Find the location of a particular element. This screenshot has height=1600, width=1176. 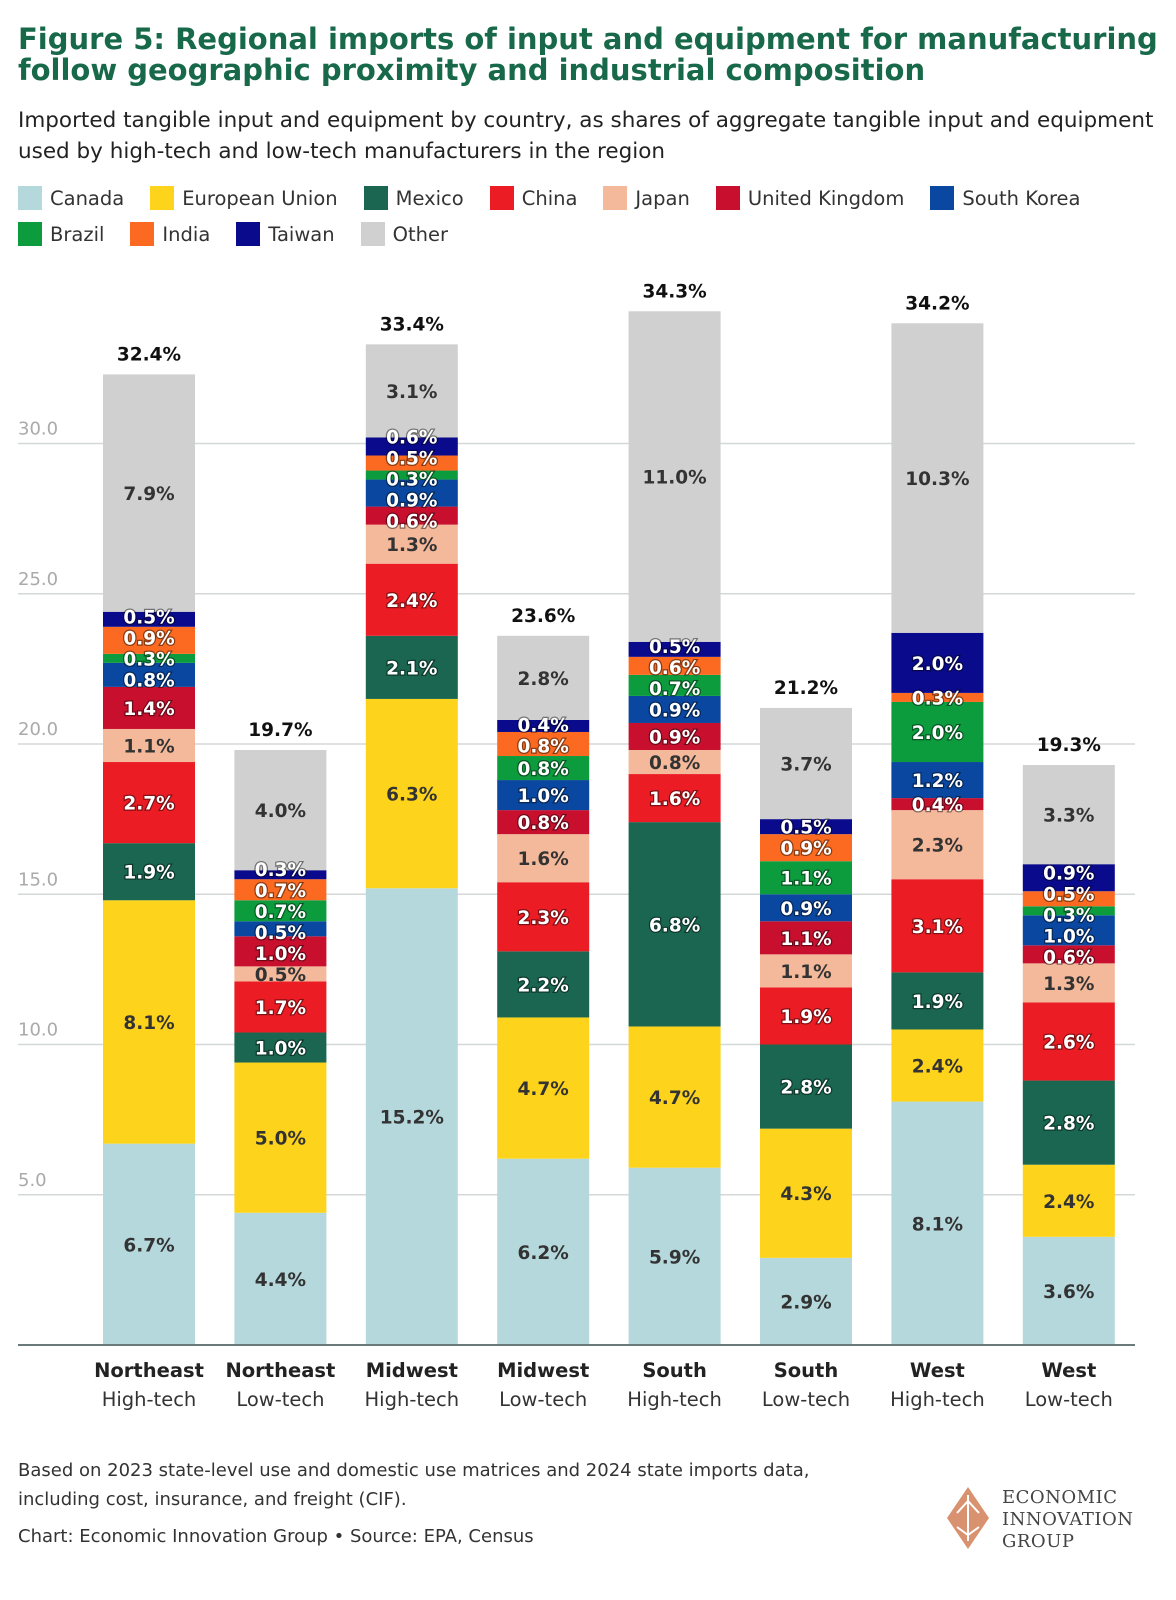

data-label: 2.6% is located at coordinates (1068, 1042).